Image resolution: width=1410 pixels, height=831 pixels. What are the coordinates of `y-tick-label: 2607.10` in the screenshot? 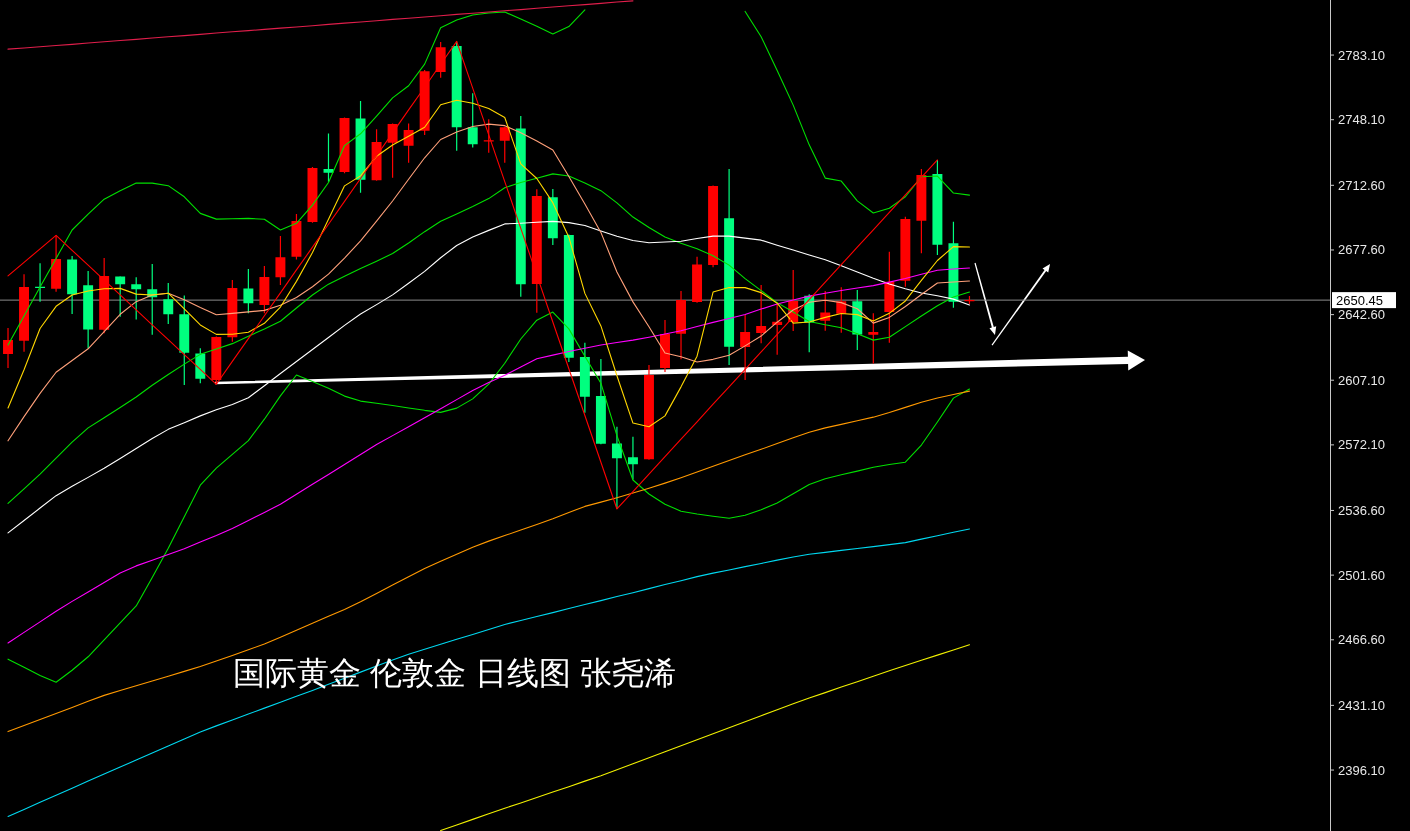 It's located at (1361, 380).